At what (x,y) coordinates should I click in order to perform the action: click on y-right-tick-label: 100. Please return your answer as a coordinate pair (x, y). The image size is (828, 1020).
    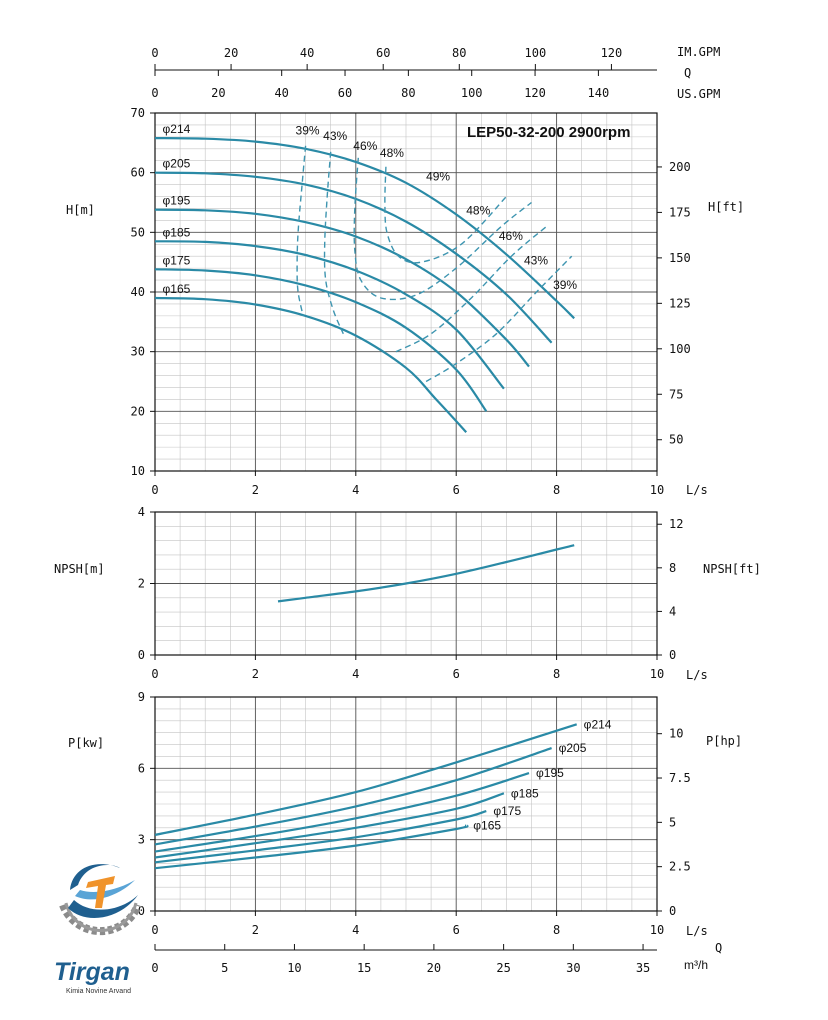
    Looking at the image, I should click on (680, 349).